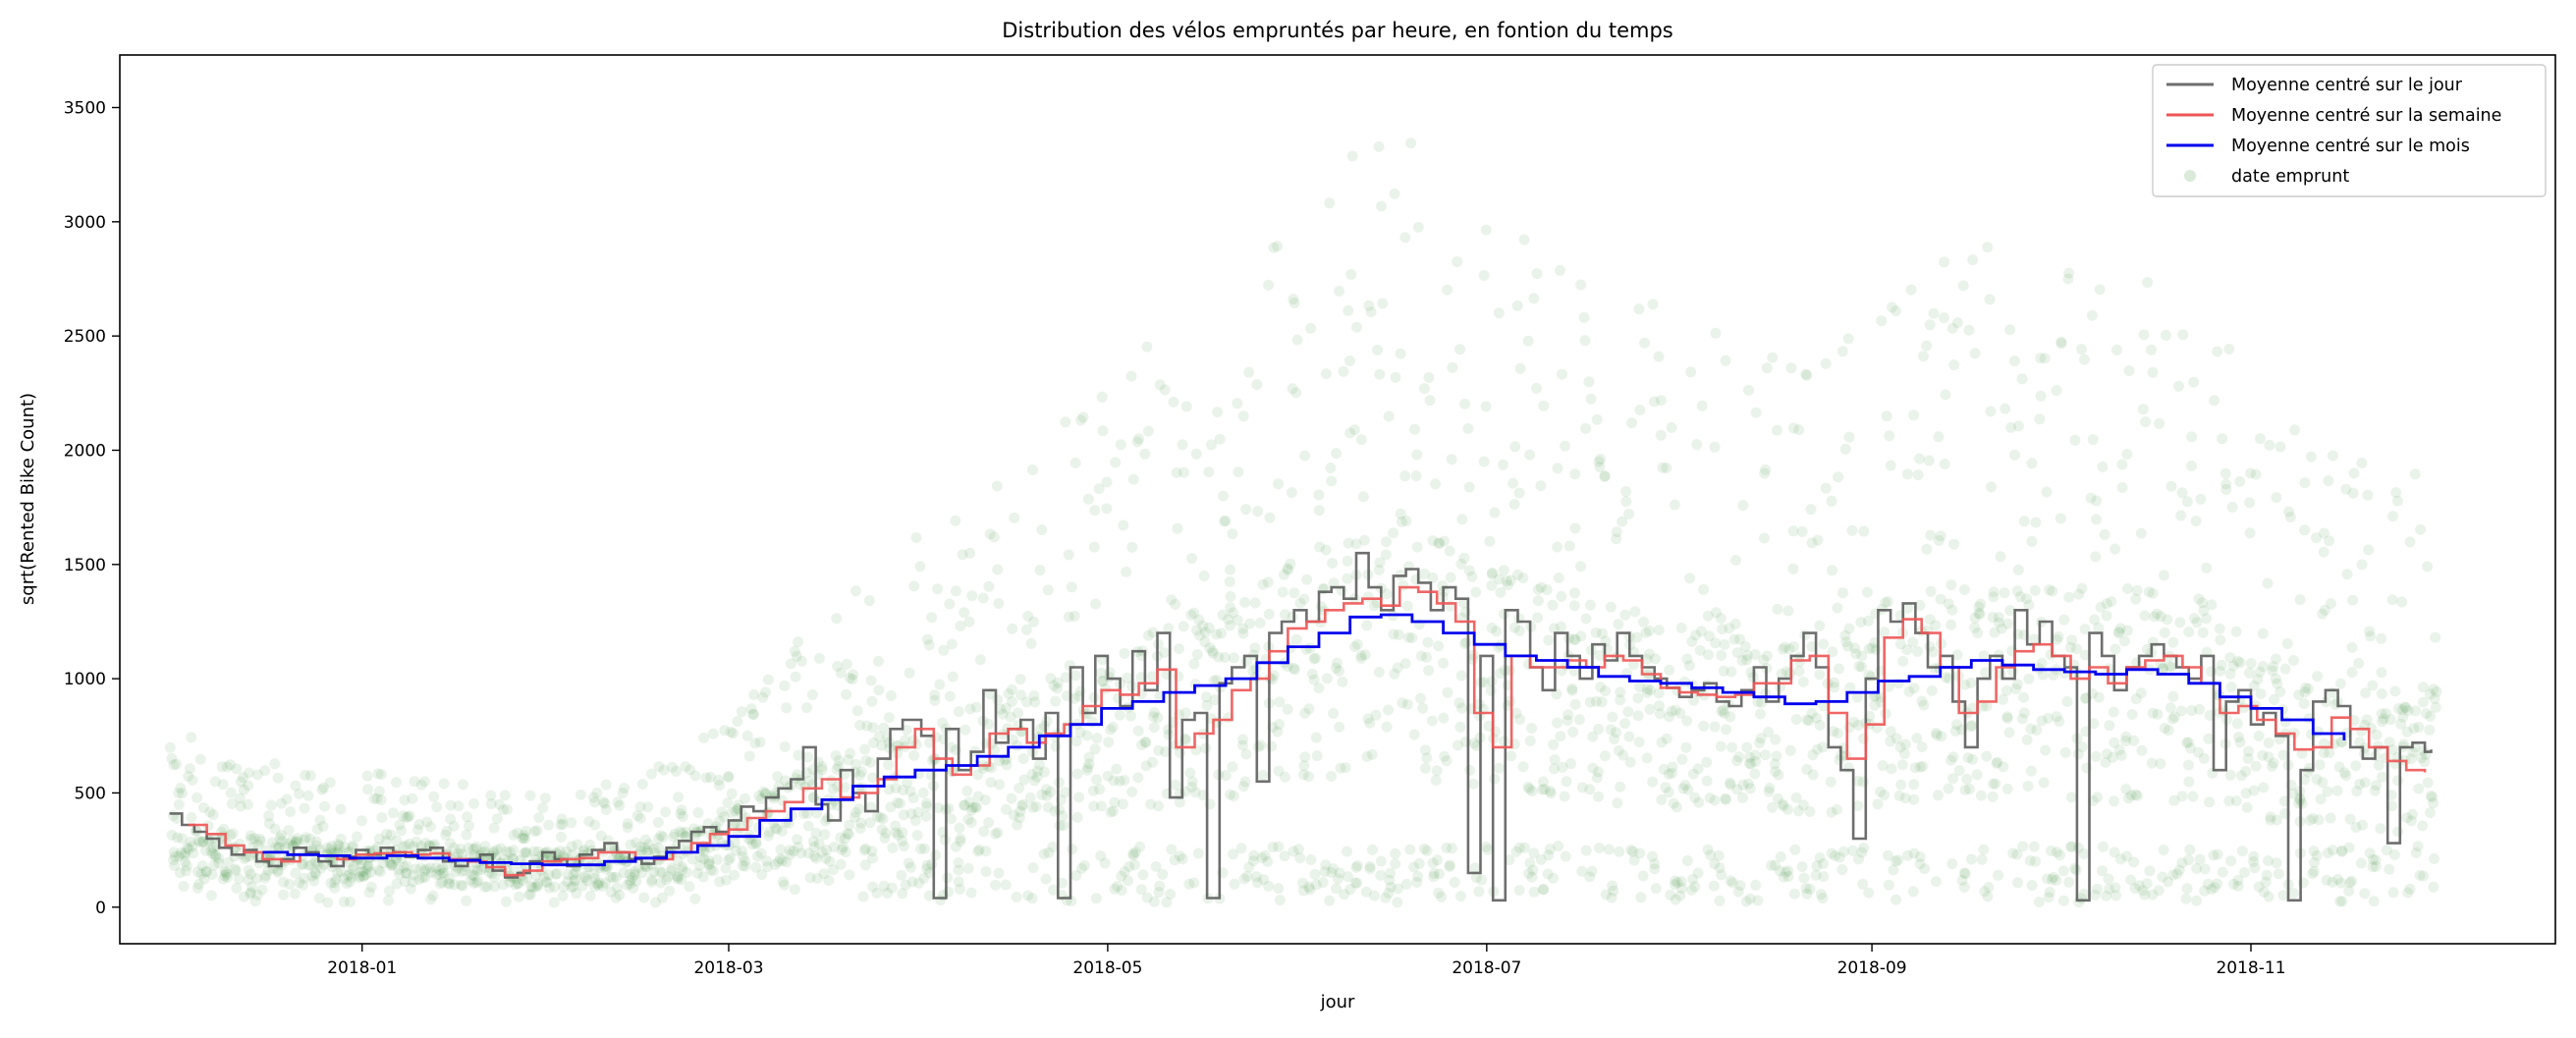 The image size is (2576, 1038). I want to click on x-tick-label: 2018-11, so click(2250, 968).